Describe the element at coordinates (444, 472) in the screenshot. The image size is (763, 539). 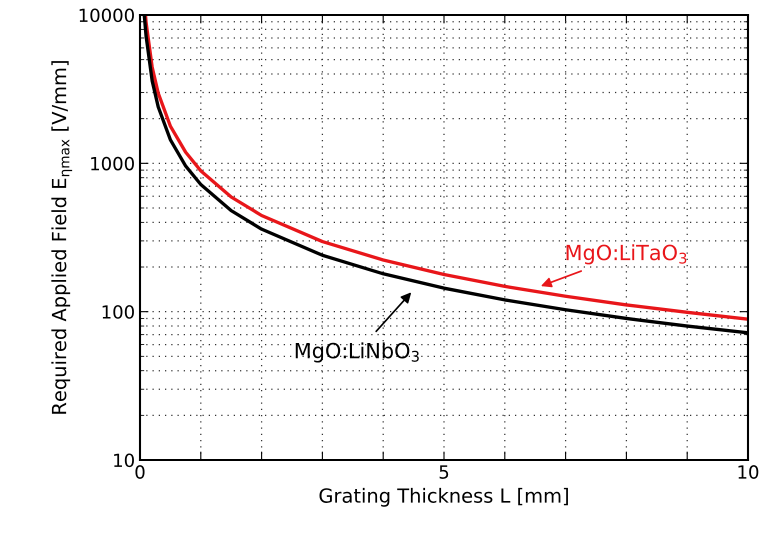
I see `x-tick-label: 5` at that location.